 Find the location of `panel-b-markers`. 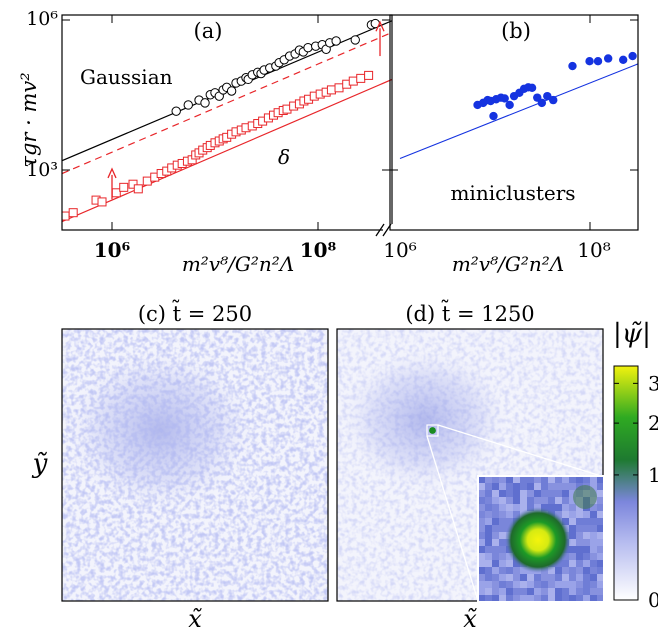

panel-b-markers is located at coordinates (555, 86).